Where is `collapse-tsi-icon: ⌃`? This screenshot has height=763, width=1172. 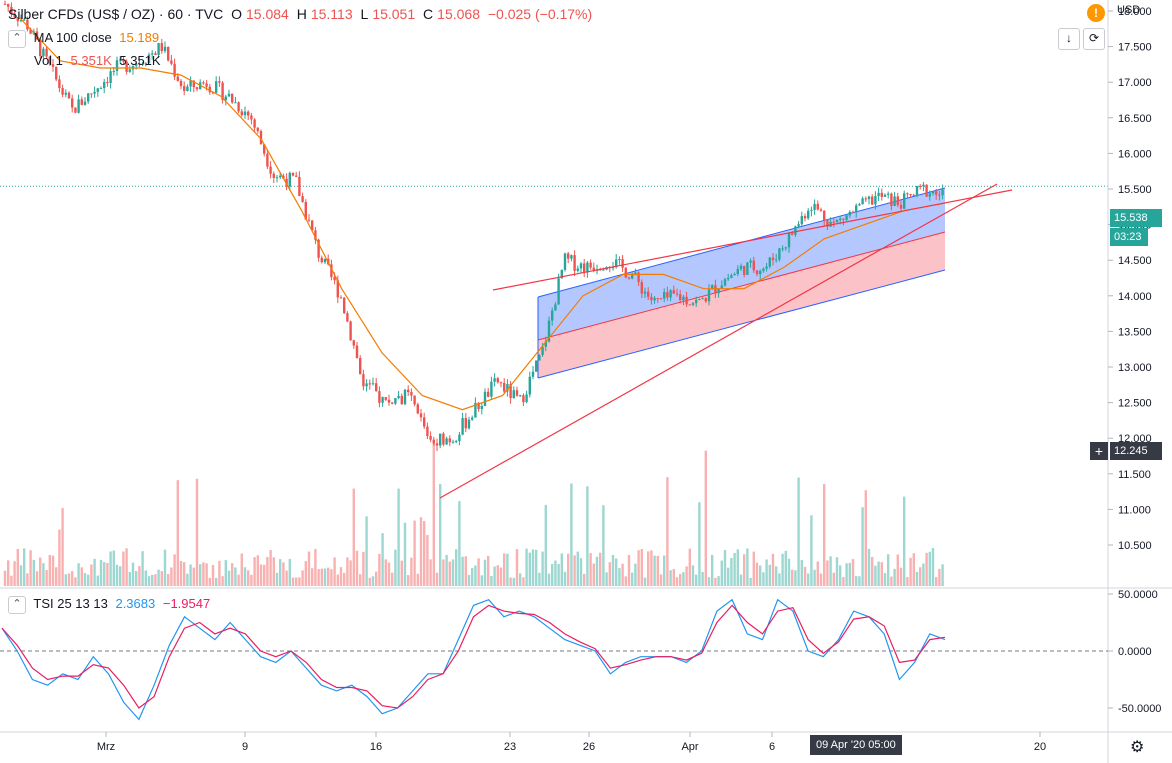 collapse-tsi-icon: ⌃ is located at coordinates (17, 605).